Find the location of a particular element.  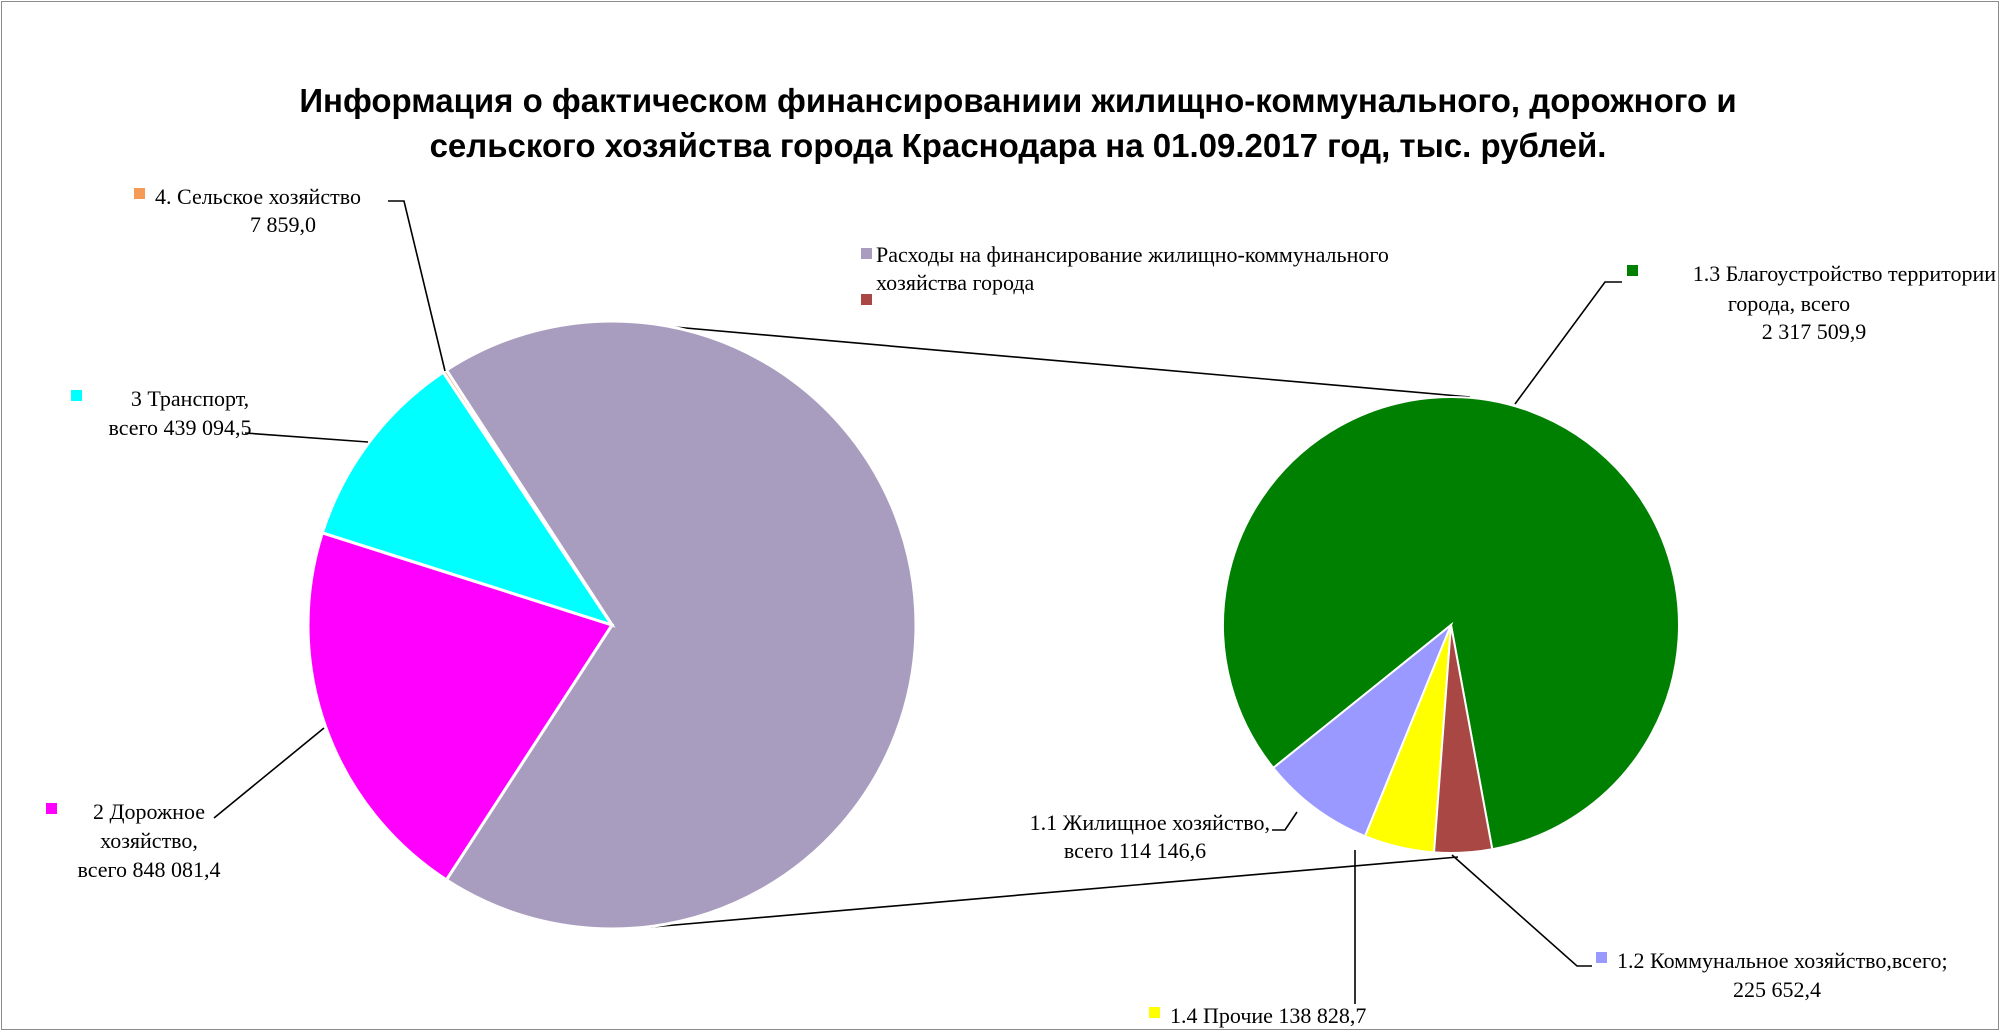

connector-line-top is located at coordinates (1055, 360).